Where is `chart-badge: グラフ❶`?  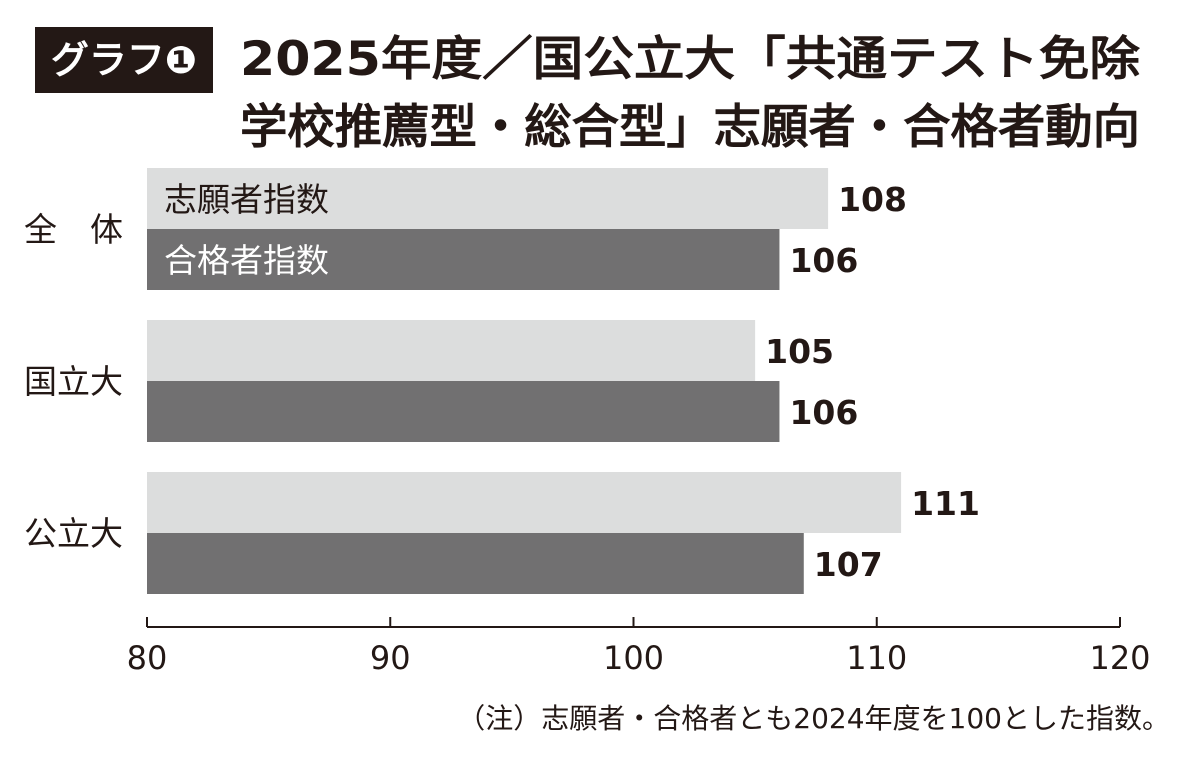
chart-badge: グラフ❶ is located at coordinates (124, 60).